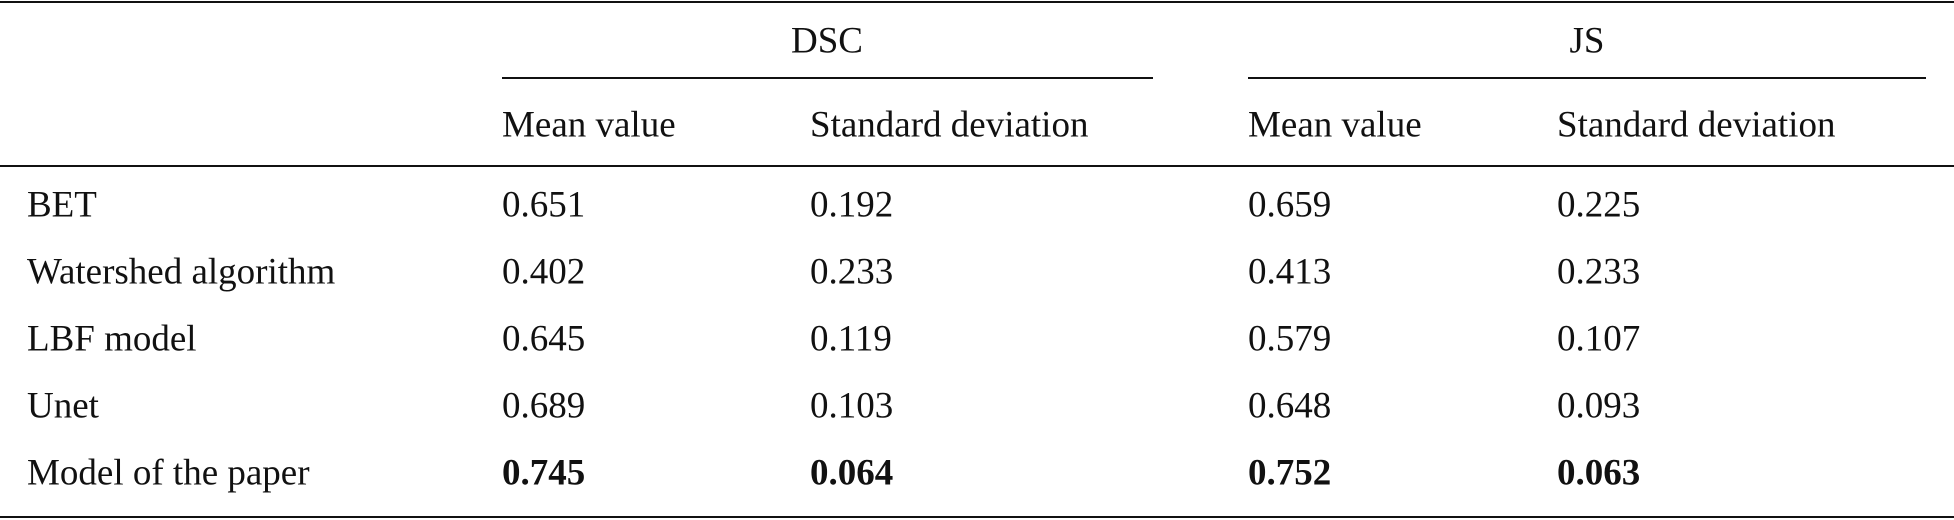 The height and width of the screenshot is (520, 1954). I want to click on cell: 0.107, so click(1598, 338).